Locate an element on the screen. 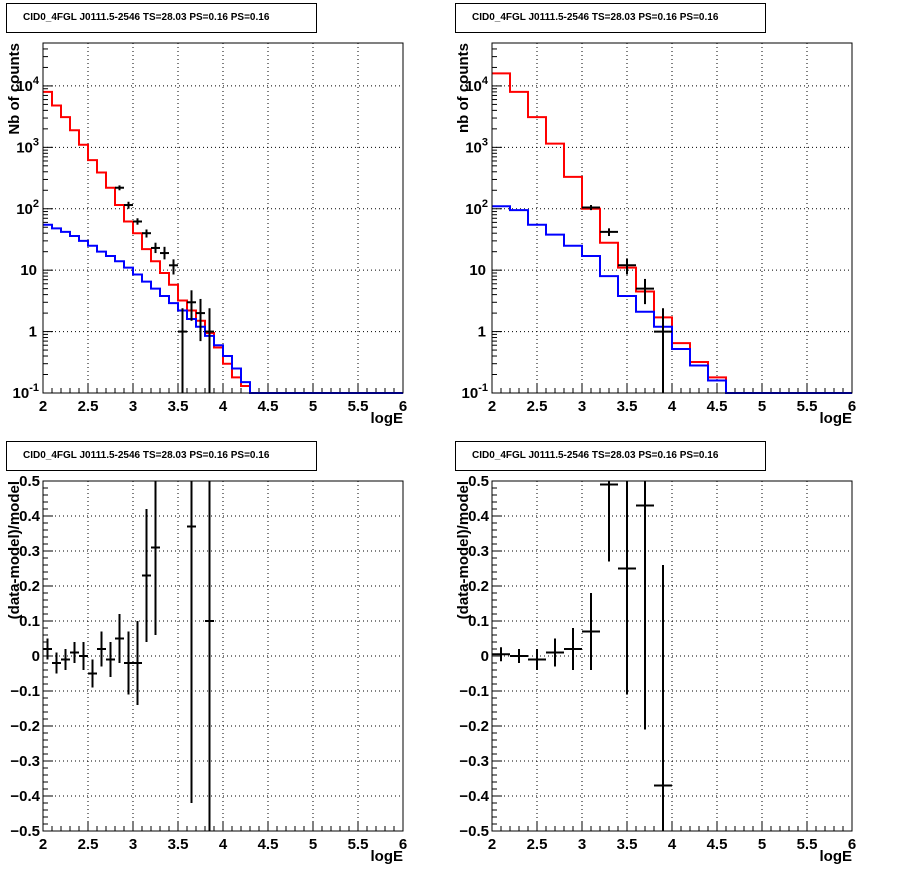 The height and width of the screenshot is (875, 898). y-tick-label: 1 is located at coordinates (33, 332).